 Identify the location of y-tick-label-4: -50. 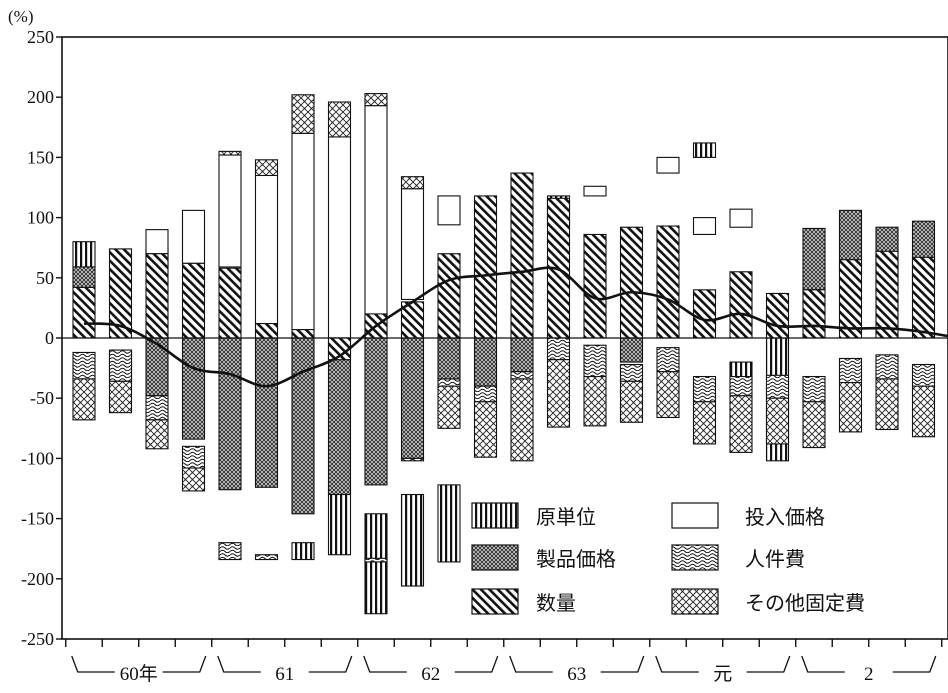
(42, 398).